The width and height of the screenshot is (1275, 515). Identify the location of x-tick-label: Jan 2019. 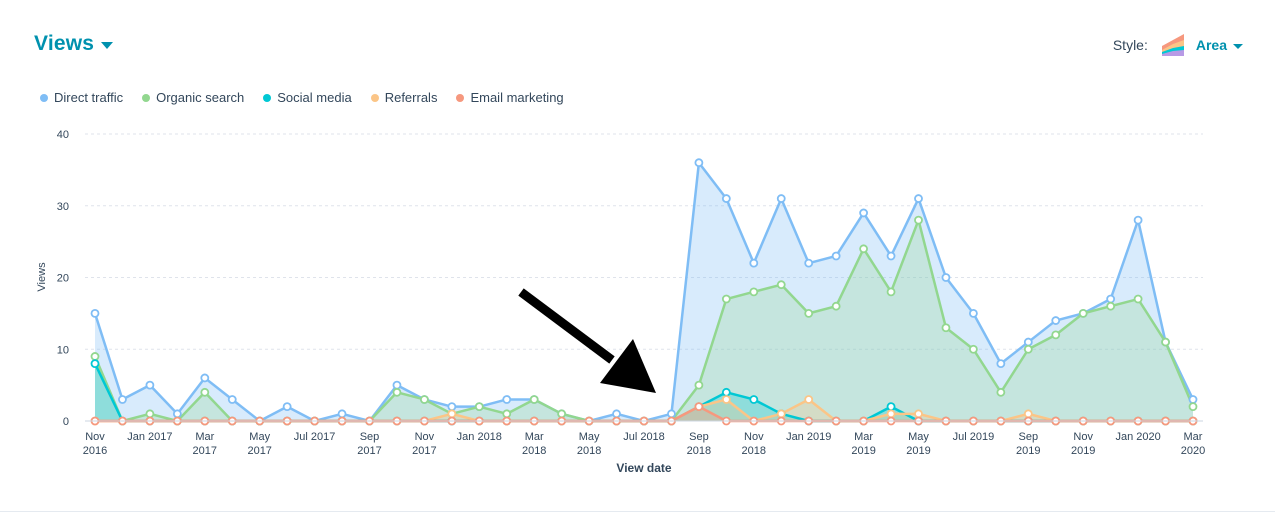
(808, 437).